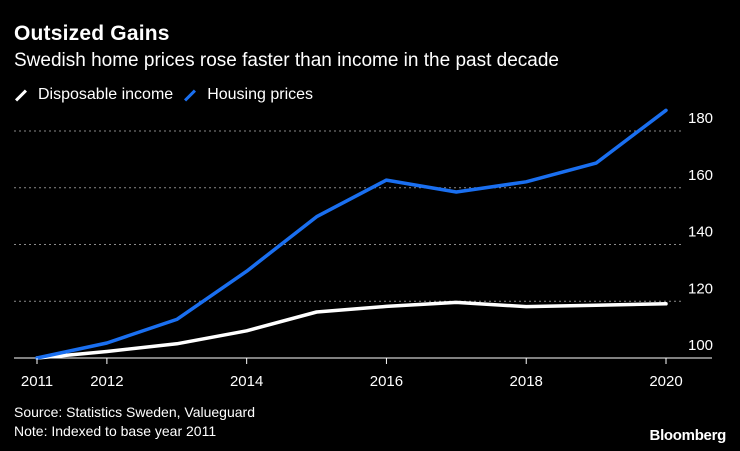 The width and height of the screenshot is (740, 451). What do you see at coordinates (246, 381) in the screenshot?
I see `x-tick-label-2014: 2014` at bounding box center [246, 381].